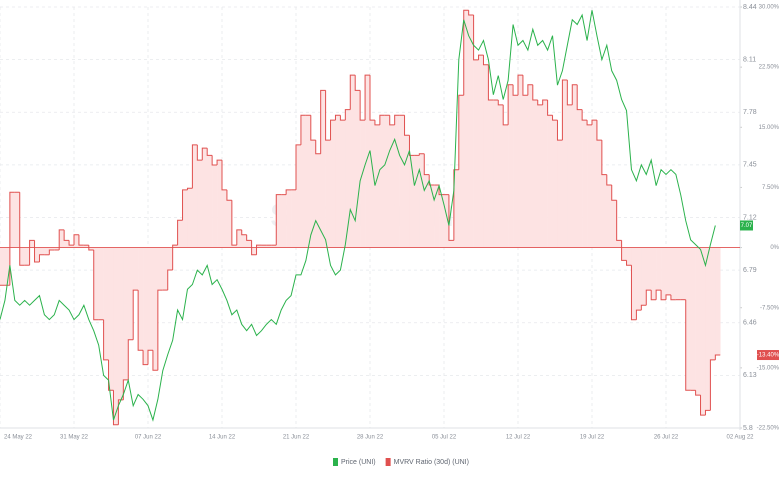 The image size is (780, 480). I want to click on y-tick-label: 7.78, so click(750, 112).